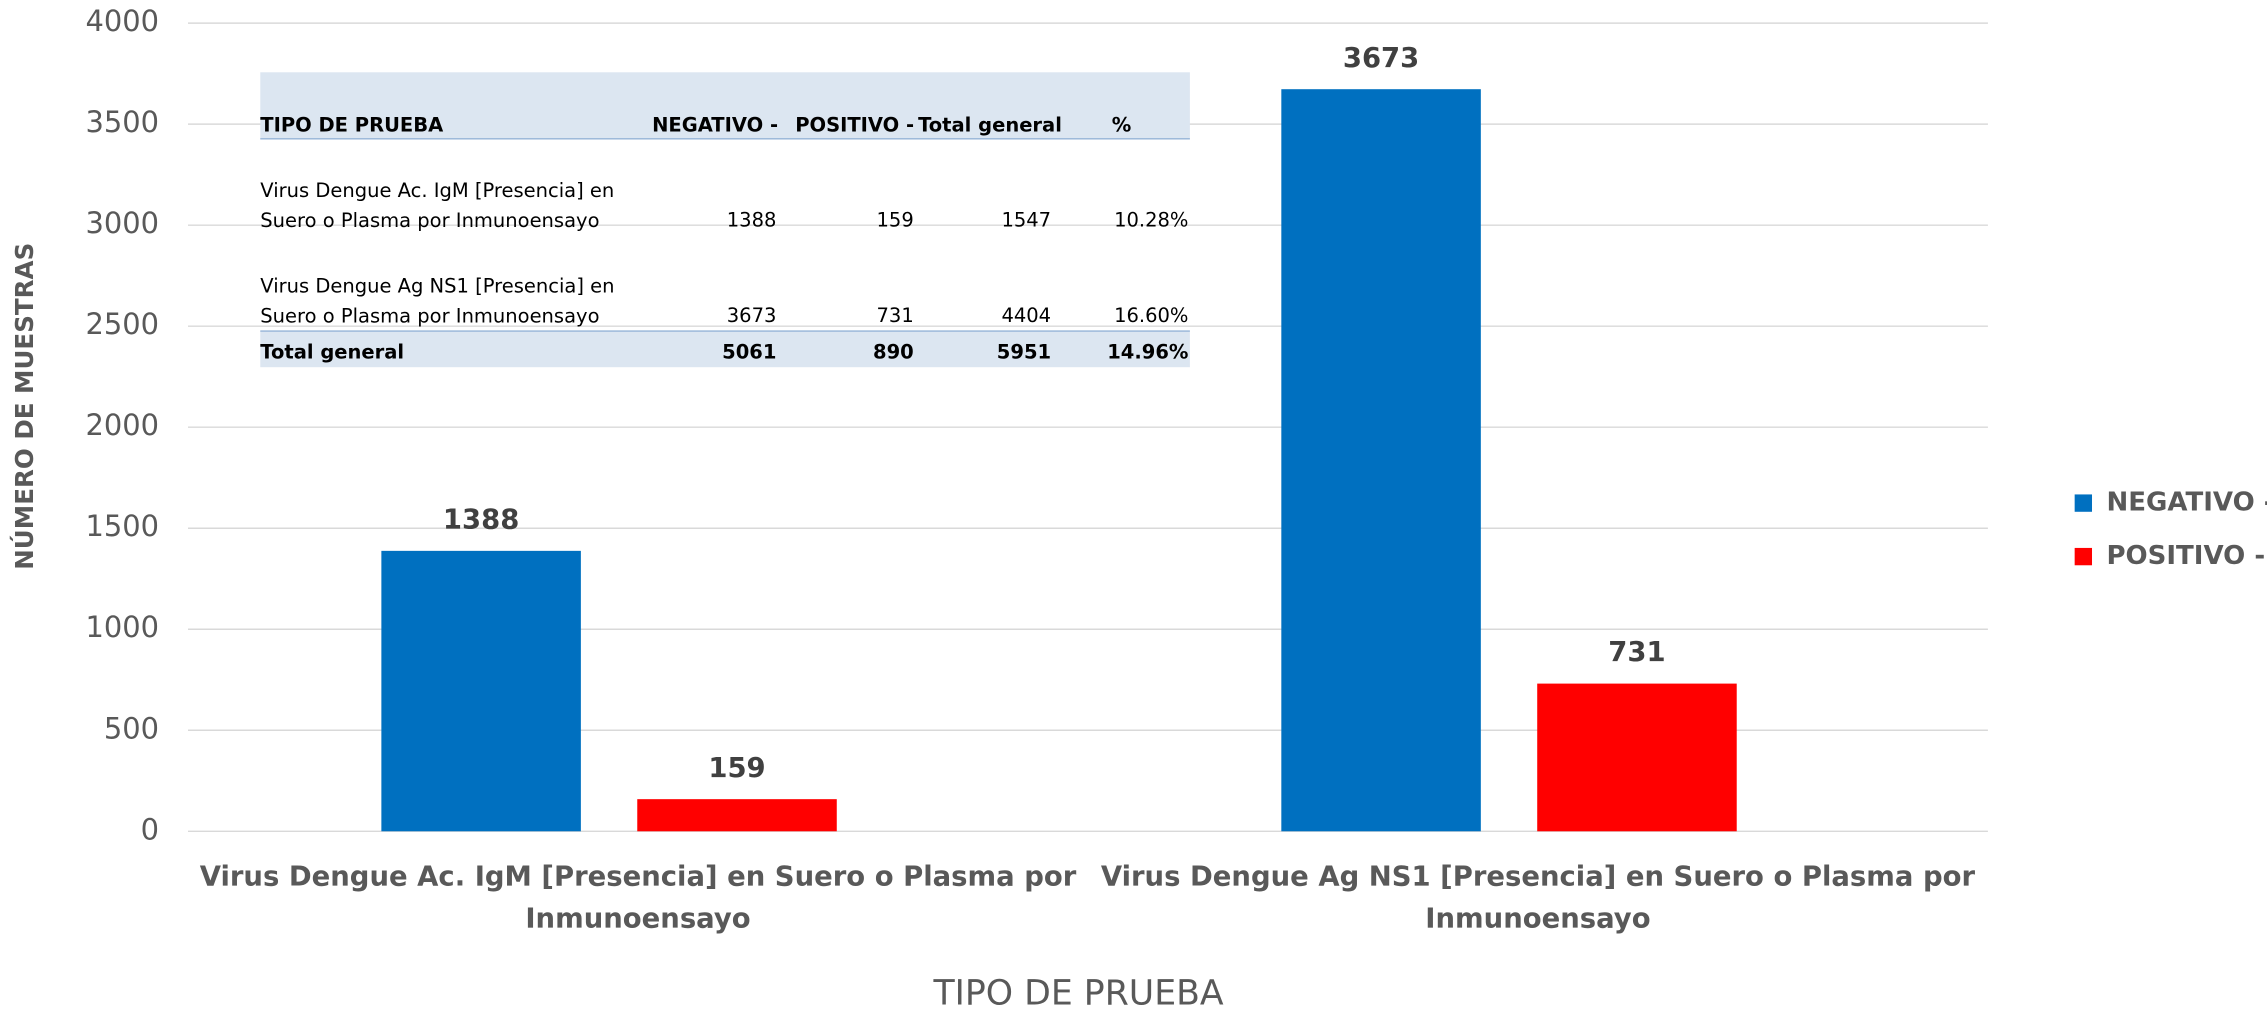 The width and height of the screenshot is (2267, 1016). Describe the element at coordinates (1151, 315) in the screenshot. I see `table-cell: 16.60%` at that location.